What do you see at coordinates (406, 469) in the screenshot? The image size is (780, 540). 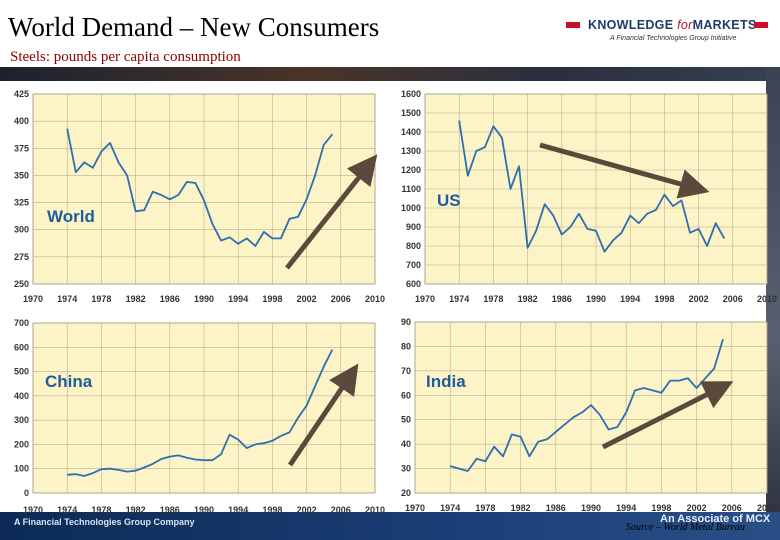 I see `y-tick-label: 30` at bounding box center [406, 469].